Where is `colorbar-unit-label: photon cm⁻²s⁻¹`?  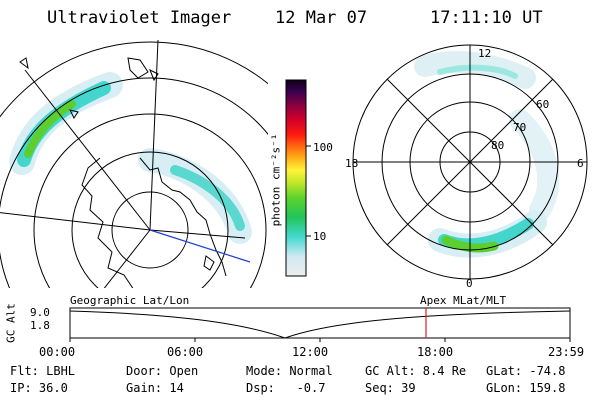
colorbar-unit-label: photon cm⁻²s⁻¹ is located at coordinates (276, 180).